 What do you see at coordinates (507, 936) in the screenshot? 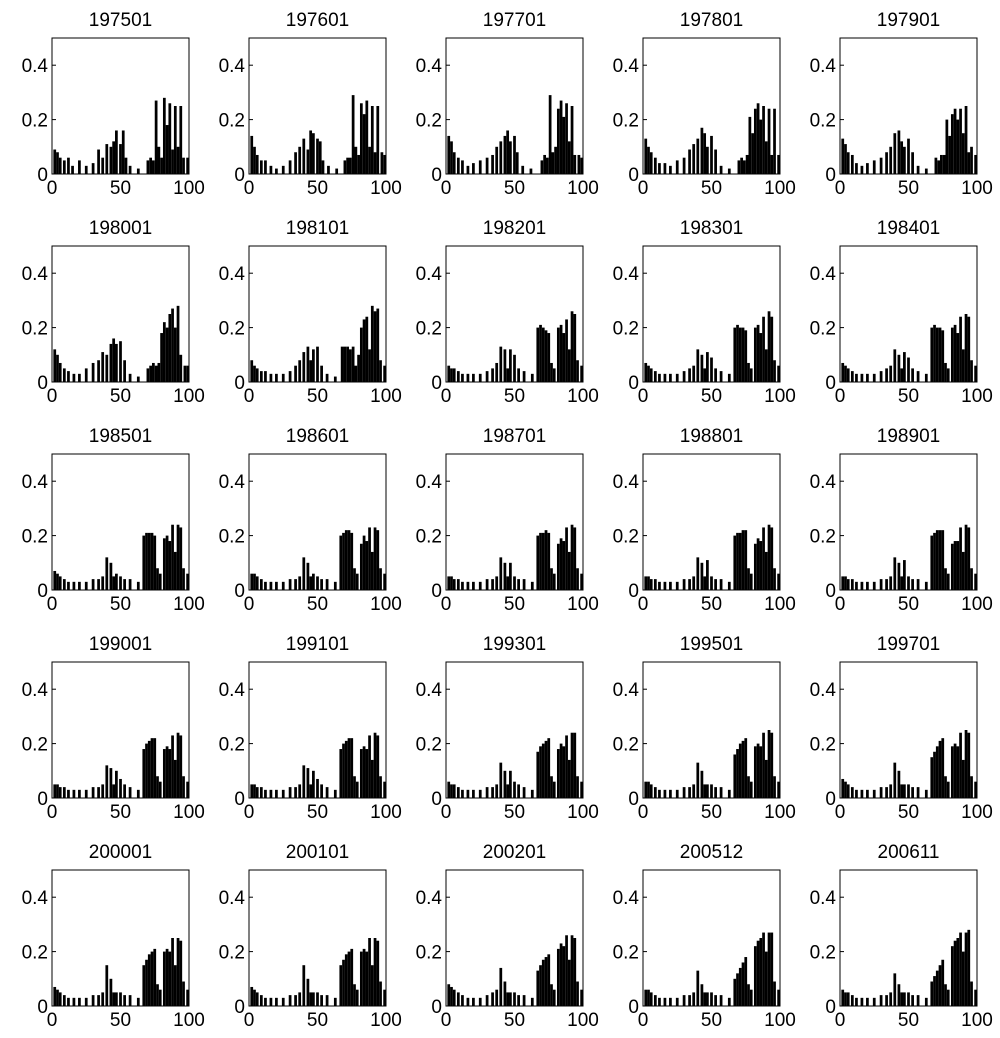
I see `subplot-200201: 200201 0 0.2 0.4 0 50 100` at bounding box center [507, 936].